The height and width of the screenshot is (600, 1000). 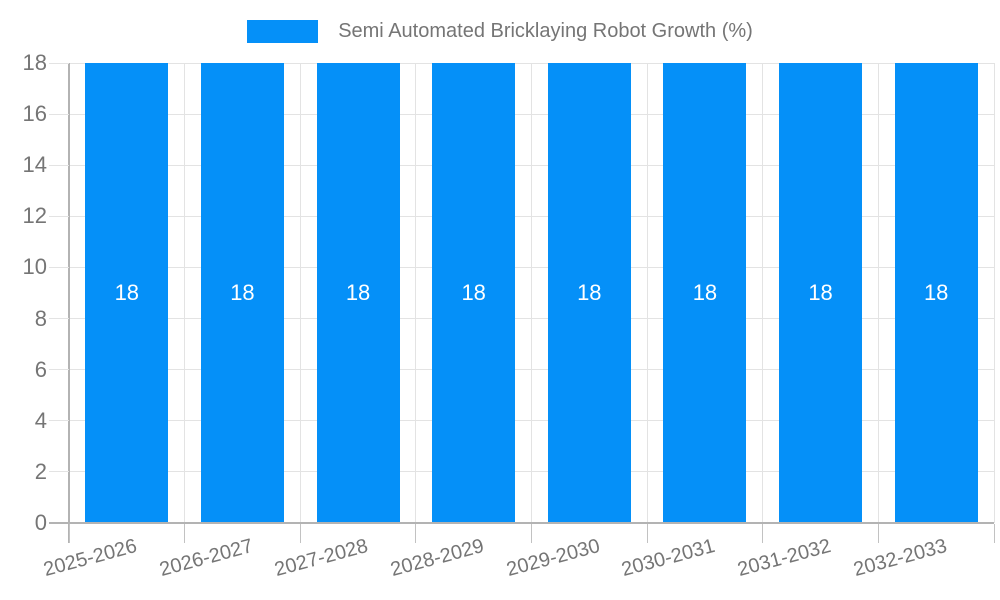 I want to click on y-axis-tick-label: 6, so click(x=40, y=369).